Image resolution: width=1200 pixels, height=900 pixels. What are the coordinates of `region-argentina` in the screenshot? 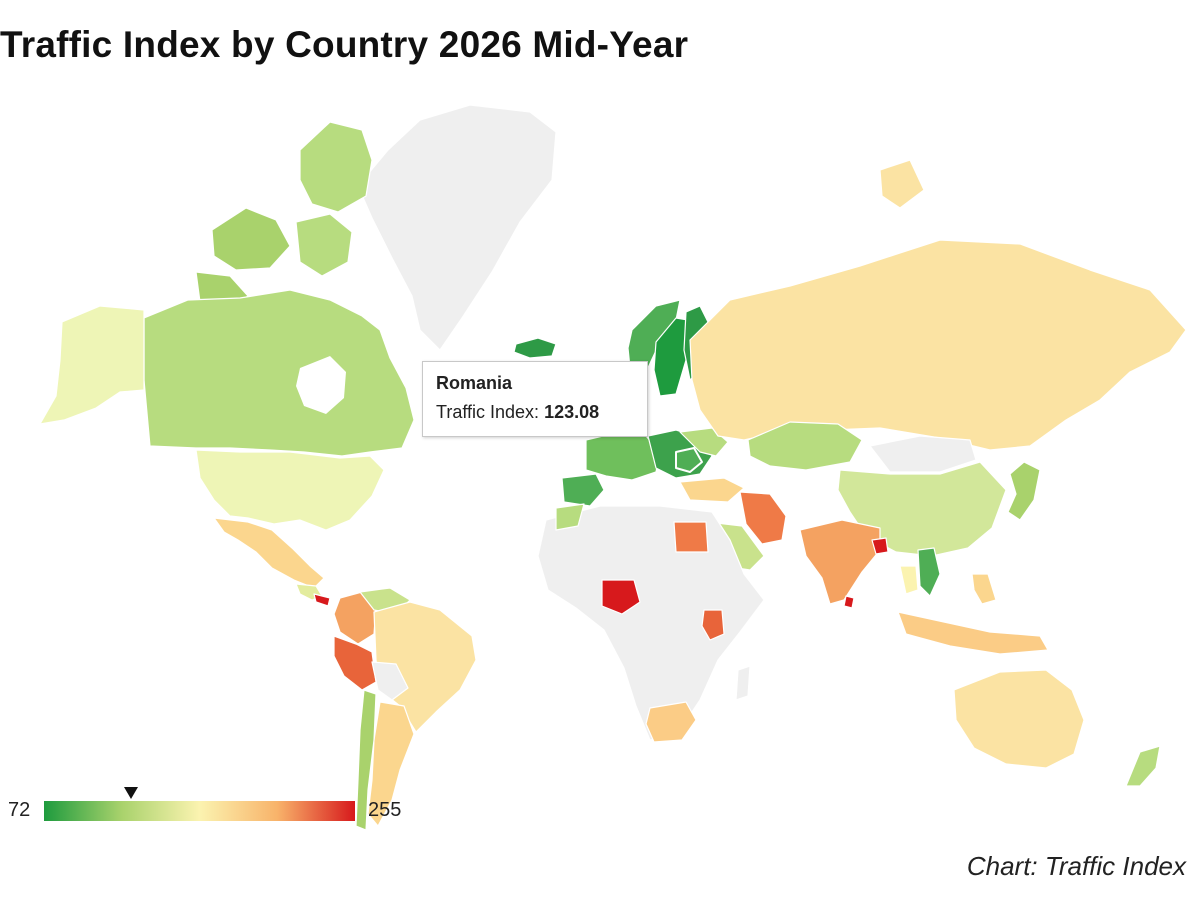 It's located at (391, 764).